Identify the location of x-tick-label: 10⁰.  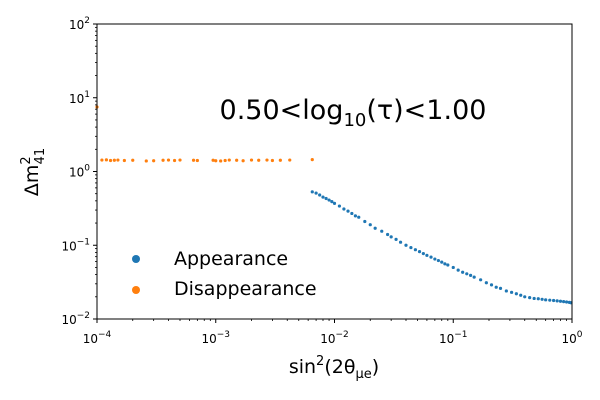
(571, 338).